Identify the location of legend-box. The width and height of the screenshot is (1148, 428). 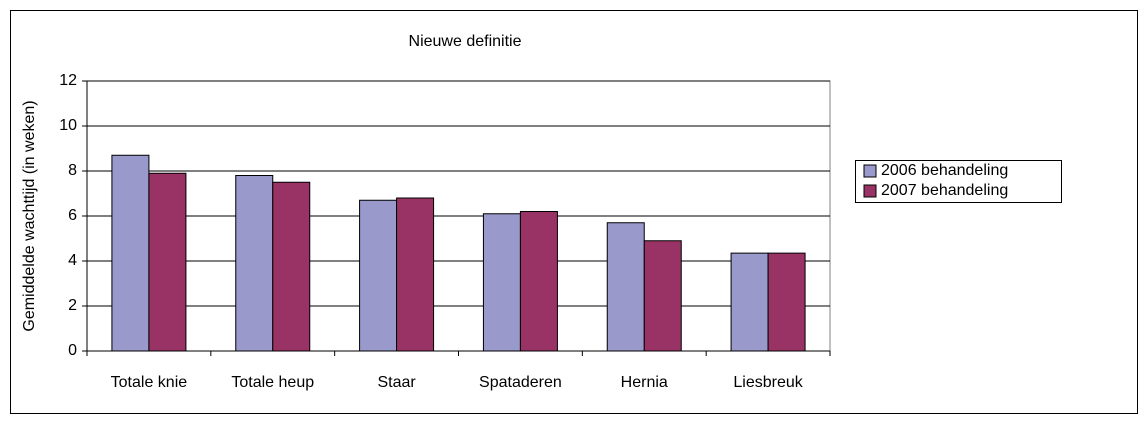
(958, 181).